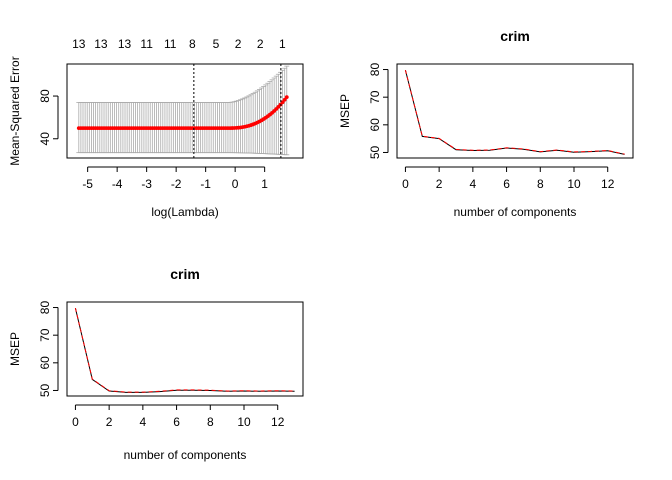 This screenshot has height=480, width=672. What do you see at coordinates (15, 110) in the screenshot?
I see `y-axis-label: Mean-Squared Error` at bounding box center [15, 110].